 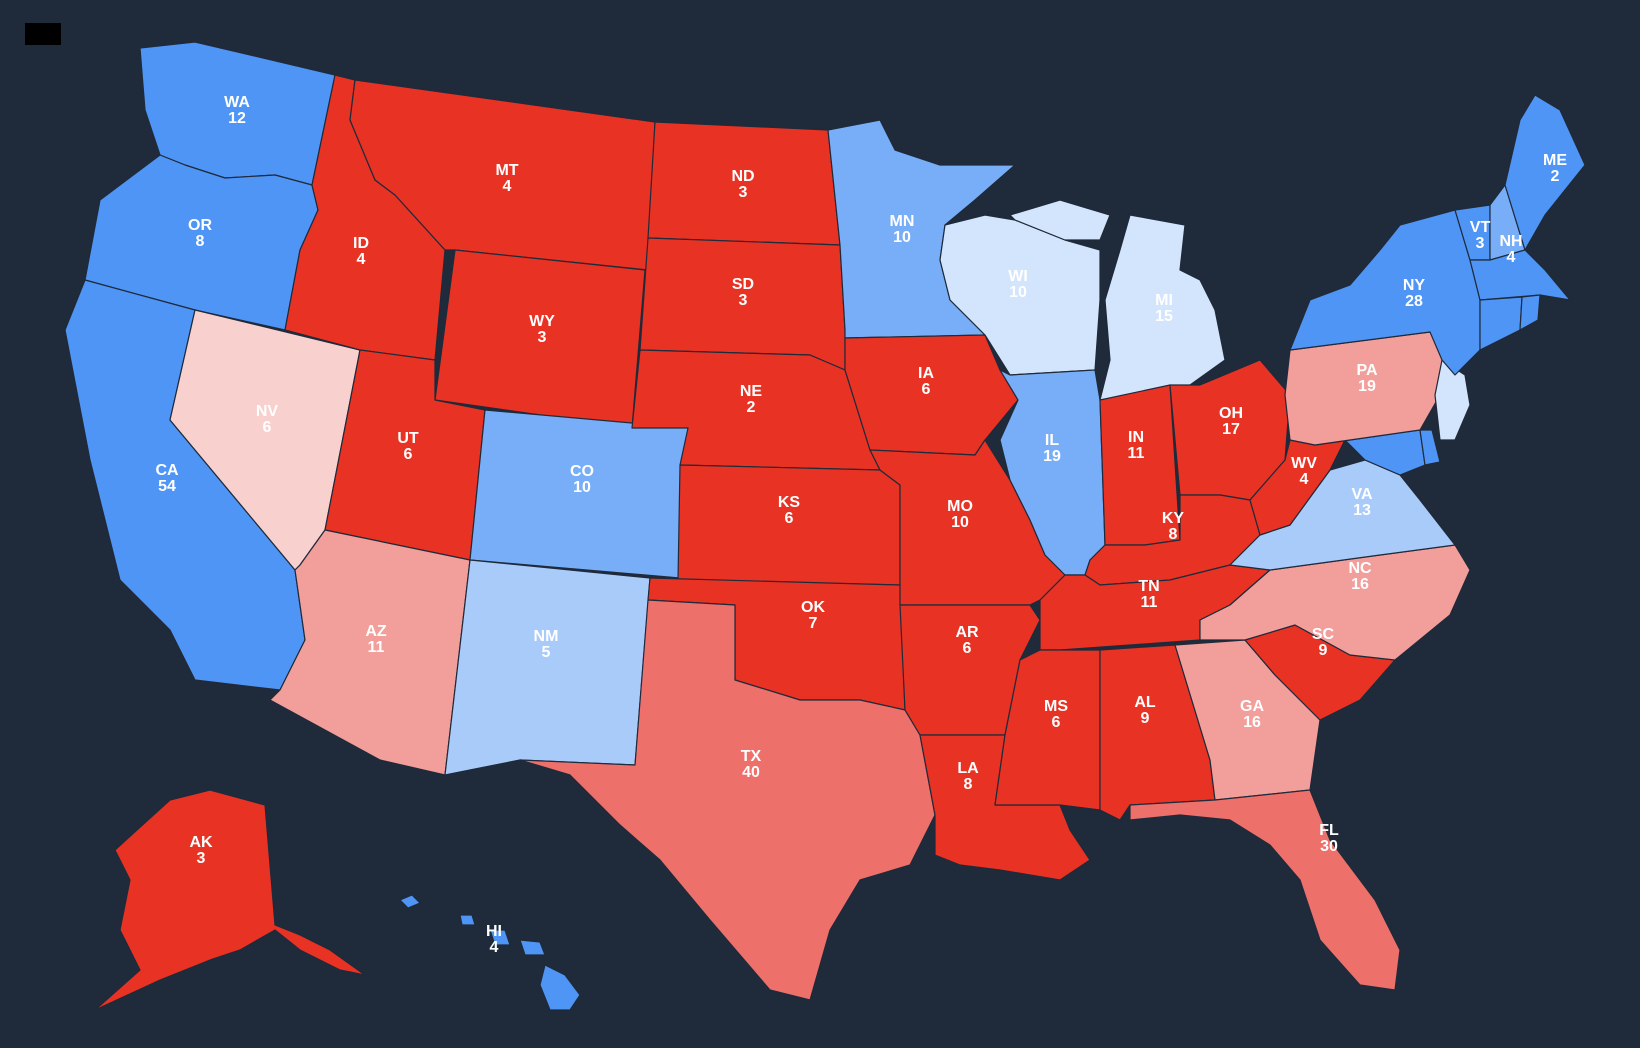 I want to click on state-label-AR: AR 6, so click(x=967, y=640).